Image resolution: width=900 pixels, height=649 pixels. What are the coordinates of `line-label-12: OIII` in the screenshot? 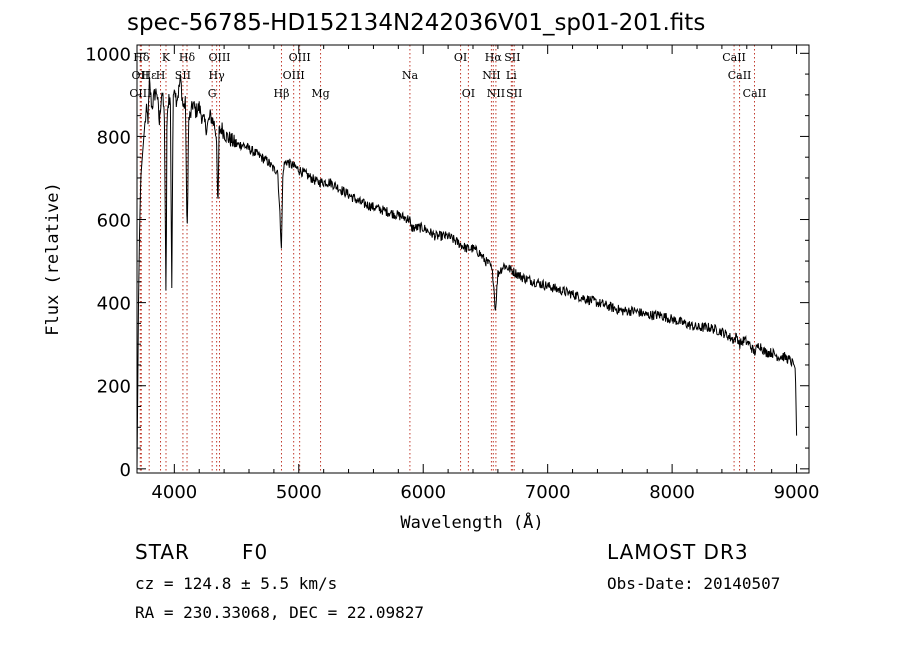 It's located at (294, 75).